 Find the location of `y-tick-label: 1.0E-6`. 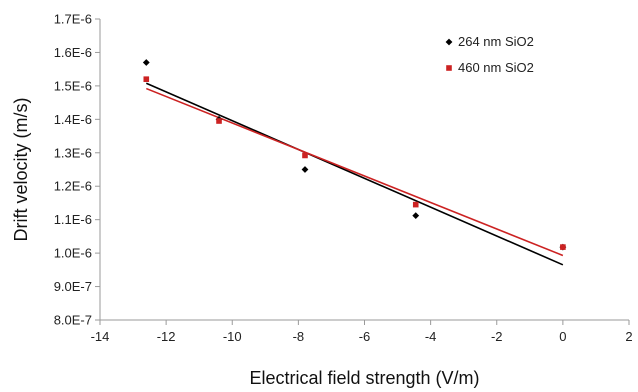

y-tick-label: 1.0E-6 is located at coordinates (73, 253).